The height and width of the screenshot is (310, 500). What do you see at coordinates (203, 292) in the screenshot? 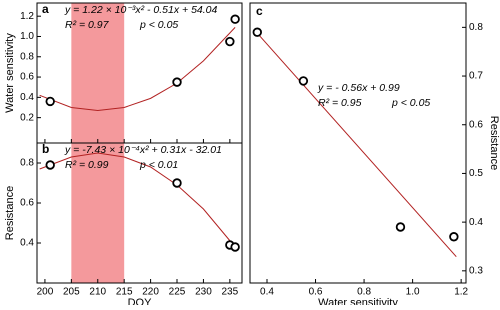
I see `x-tick-label: 230` at bounding box center [203, 292].